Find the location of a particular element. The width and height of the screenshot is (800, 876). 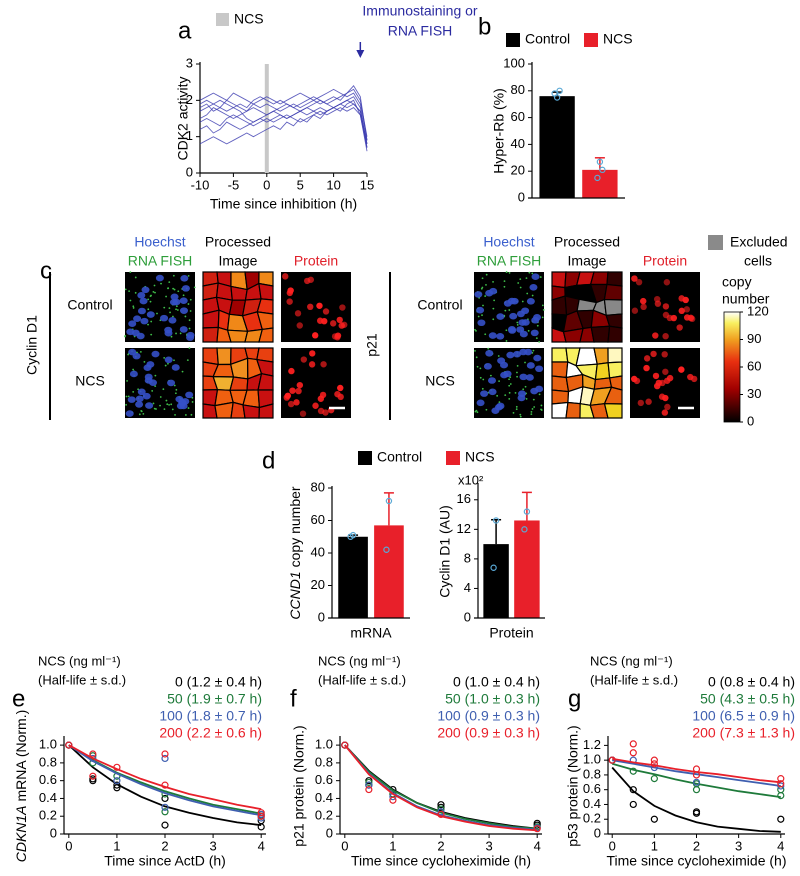

y-tick-label: 1 is located at coordinates (189, 135).